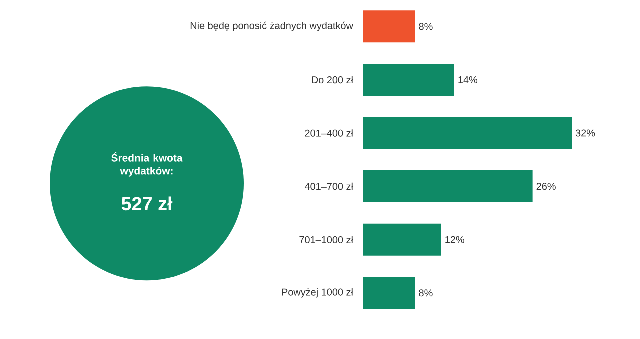 The height and width of the screenshot is (339, 640). I want to click on data-label: 26%, so click(546, 186).